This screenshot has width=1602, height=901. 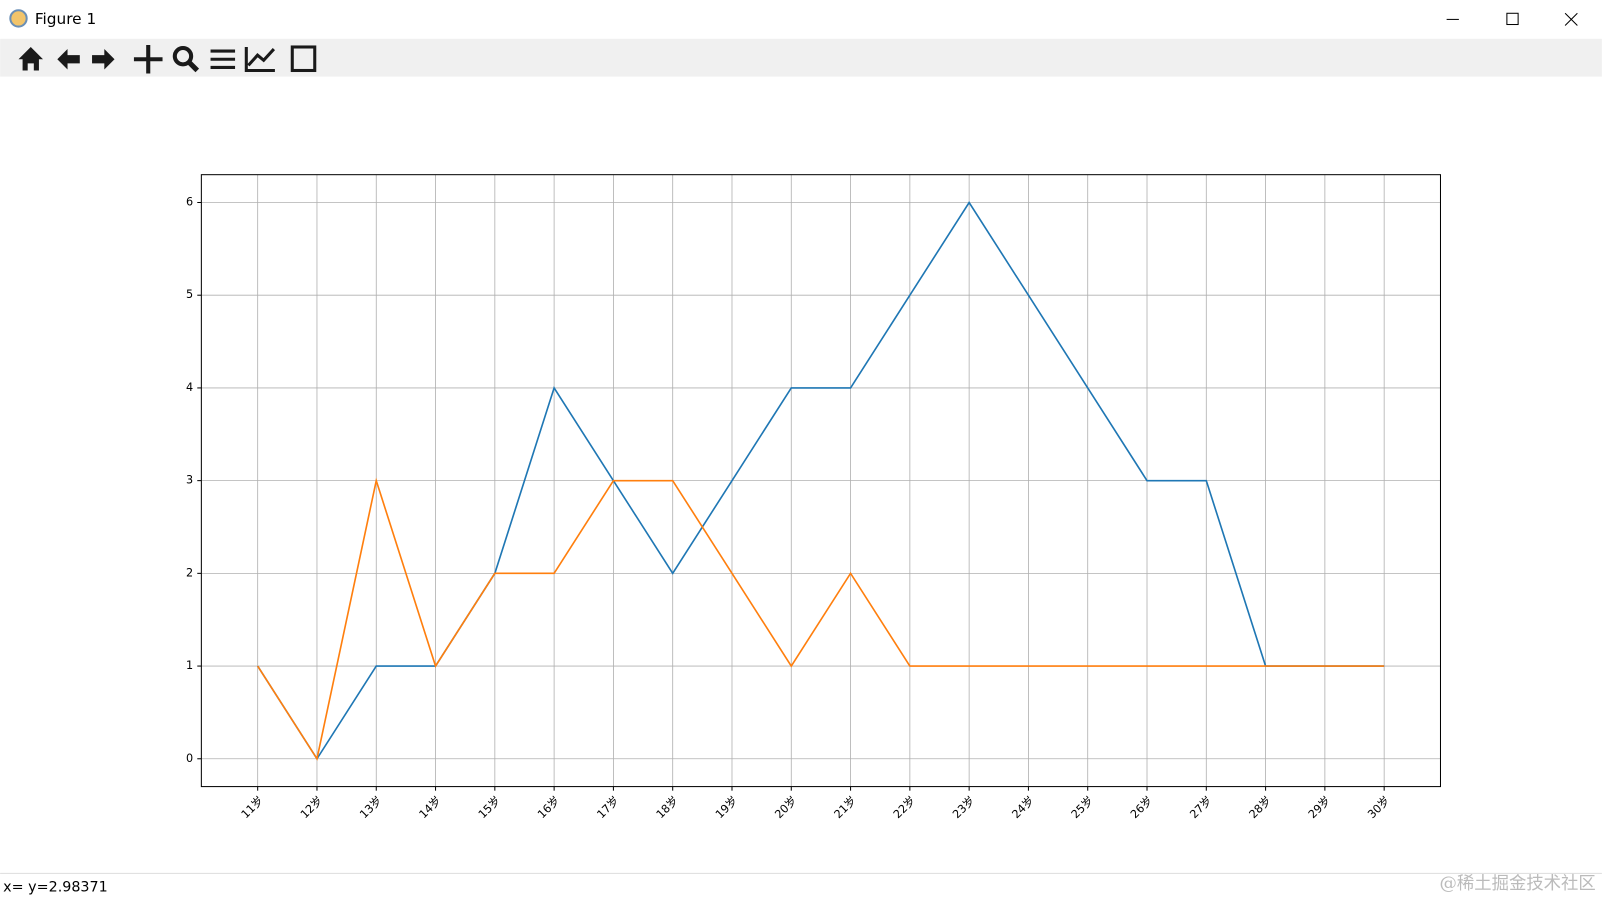 What do you see at coordinates (189, 665) in the screenshot?
I see `y-tick-label: 1` at bounding box center [189, 665].